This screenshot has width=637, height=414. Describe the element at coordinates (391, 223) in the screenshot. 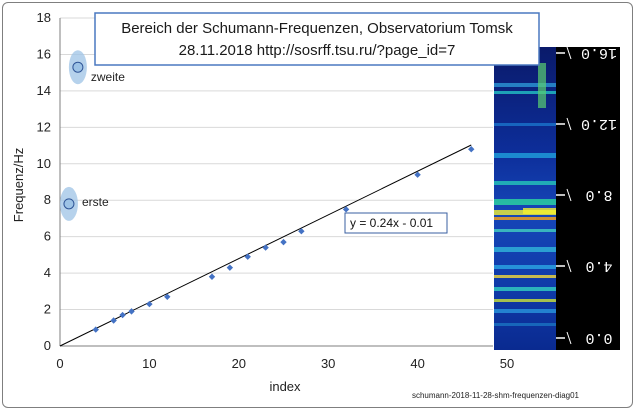

I see `trendline-equation: y = 0.24x - 0.01` at that location.